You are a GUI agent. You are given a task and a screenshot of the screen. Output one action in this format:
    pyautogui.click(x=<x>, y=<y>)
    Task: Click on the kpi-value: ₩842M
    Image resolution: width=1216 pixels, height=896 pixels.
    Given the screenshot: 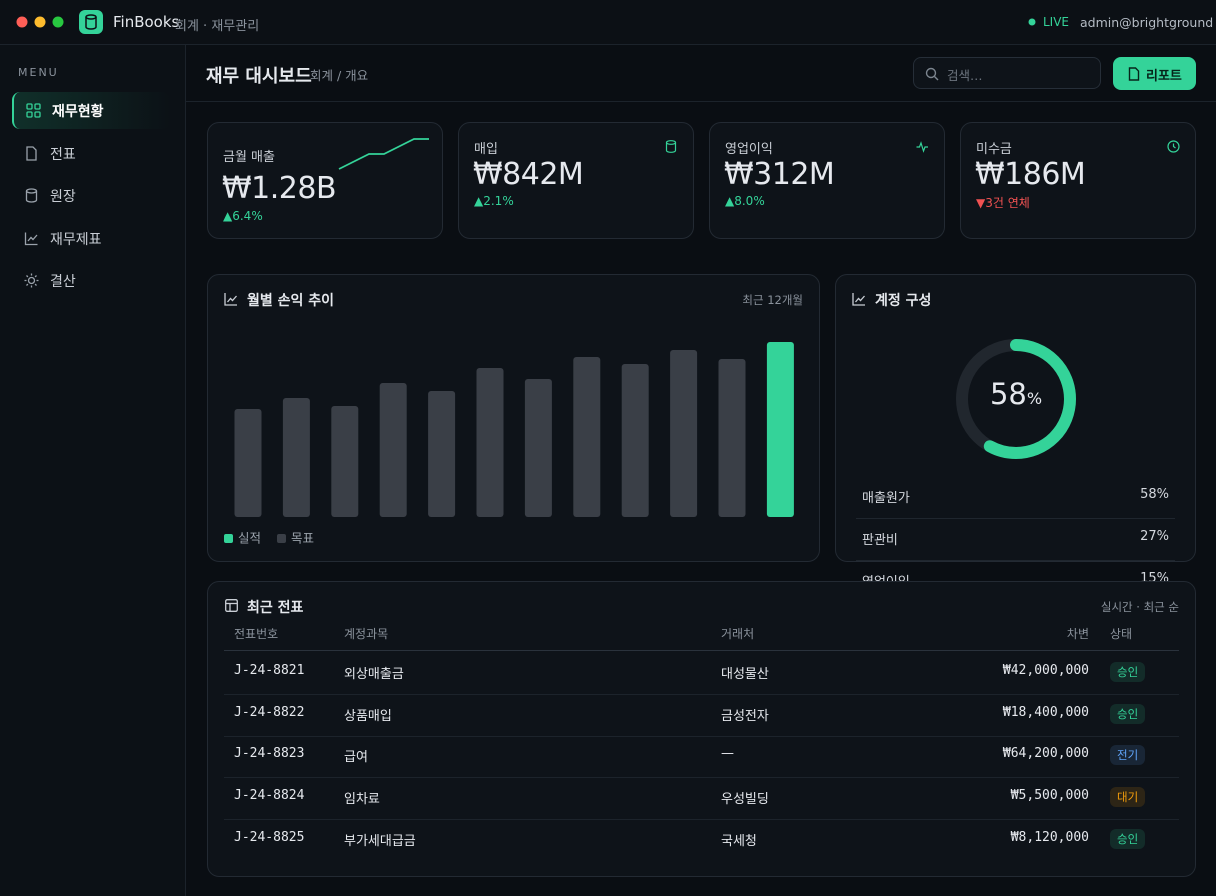 What is the action you would take?
    pyautogui.click(x=528, y=174)
    